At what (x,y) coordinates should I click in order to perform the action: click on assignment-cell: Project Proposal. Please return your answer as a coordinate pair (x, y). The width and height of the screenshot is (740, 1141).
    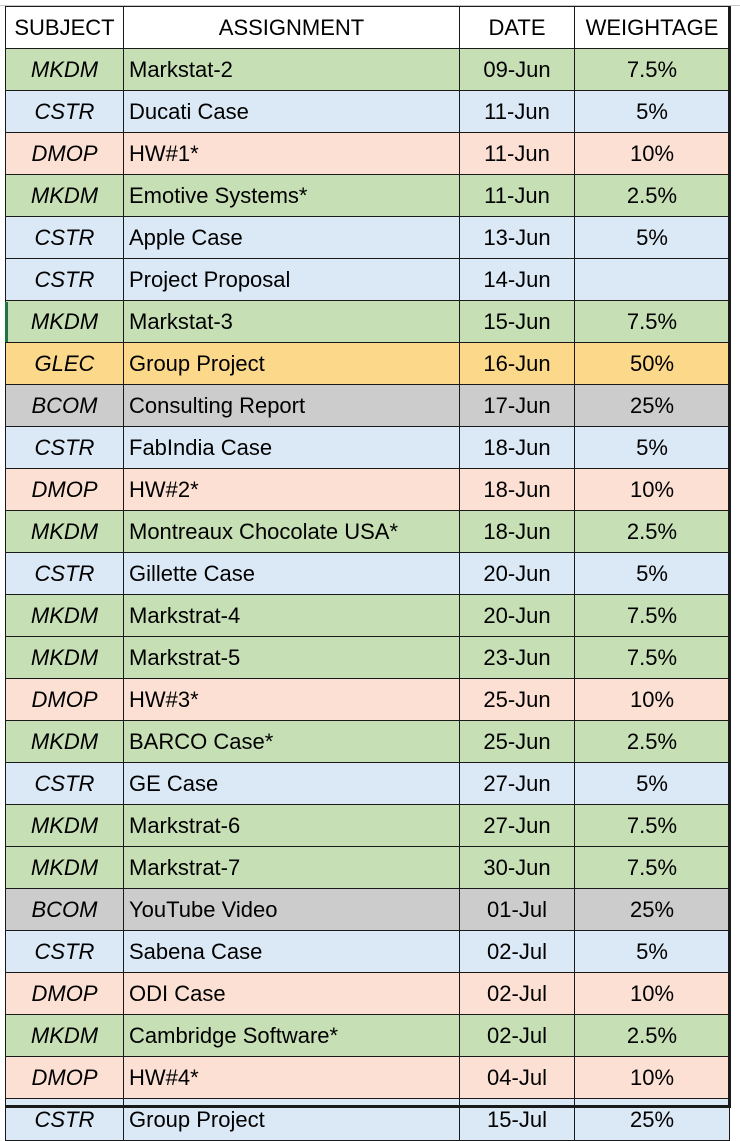
    Looking at the image, I should click on (291, 279).